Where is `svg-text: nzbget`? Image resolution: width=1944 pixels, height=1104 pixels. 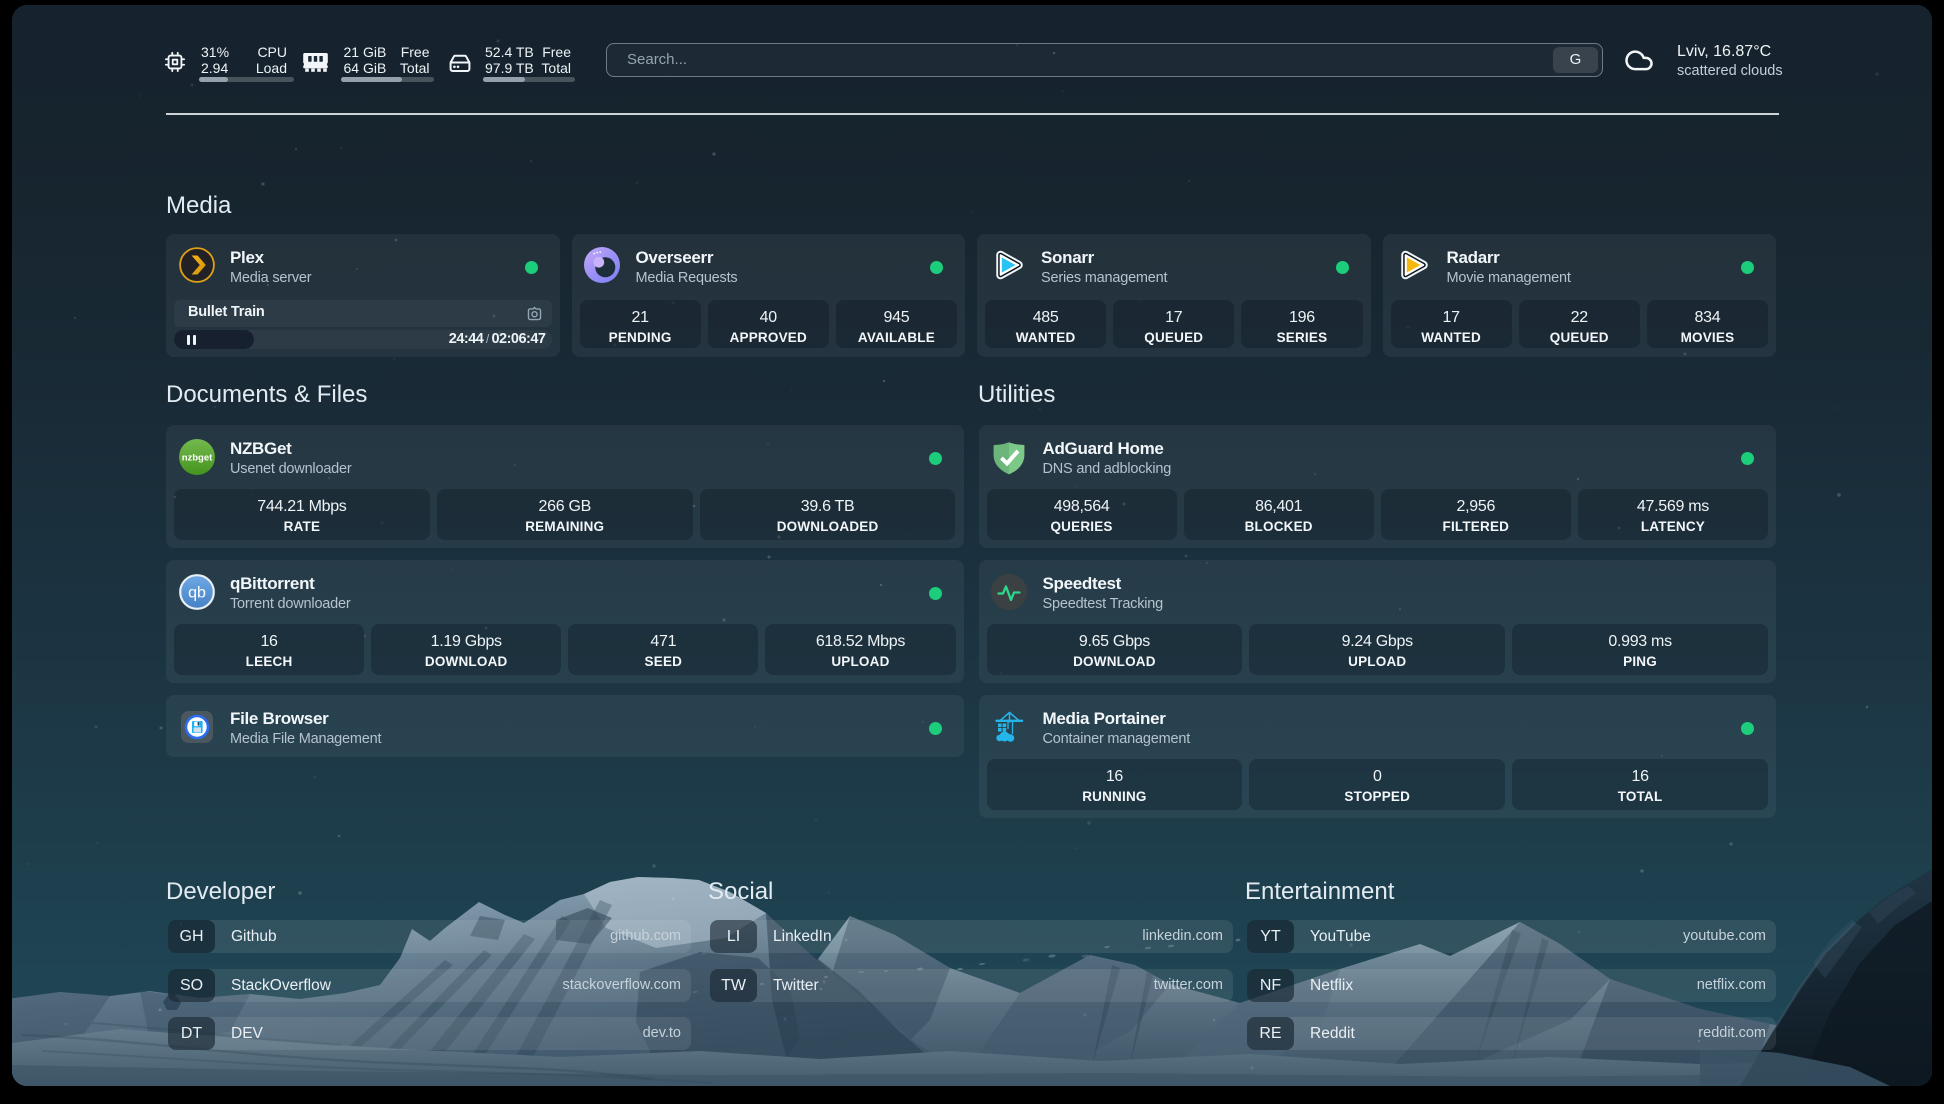 svg-text: nzbget is located at coordinates (196, 457).